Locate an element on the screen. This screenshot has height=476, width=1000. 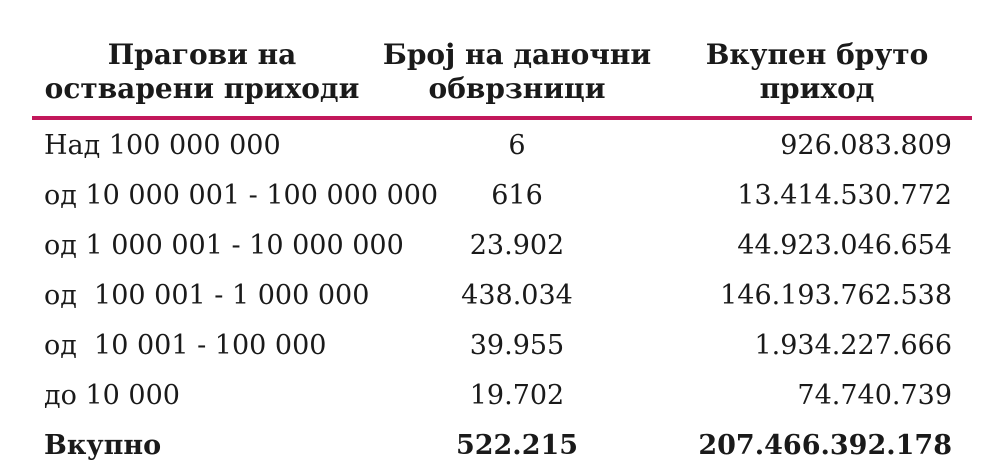
gross-income-cell: 146.193.762.538 is located at coordinates (836, 295).